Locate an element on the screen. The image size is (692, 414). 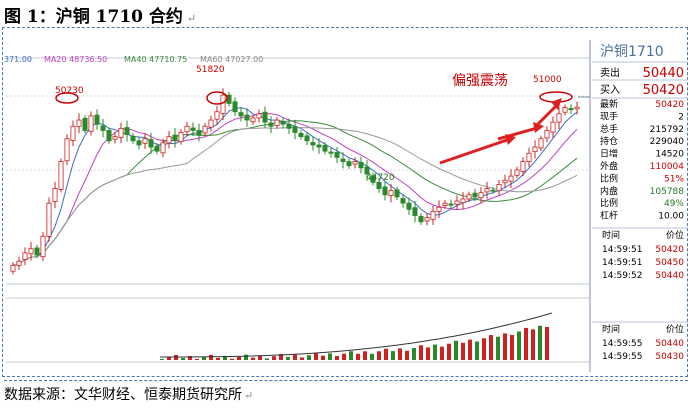
ticks-header-time: 时间 is located at coordinates (611, 235).